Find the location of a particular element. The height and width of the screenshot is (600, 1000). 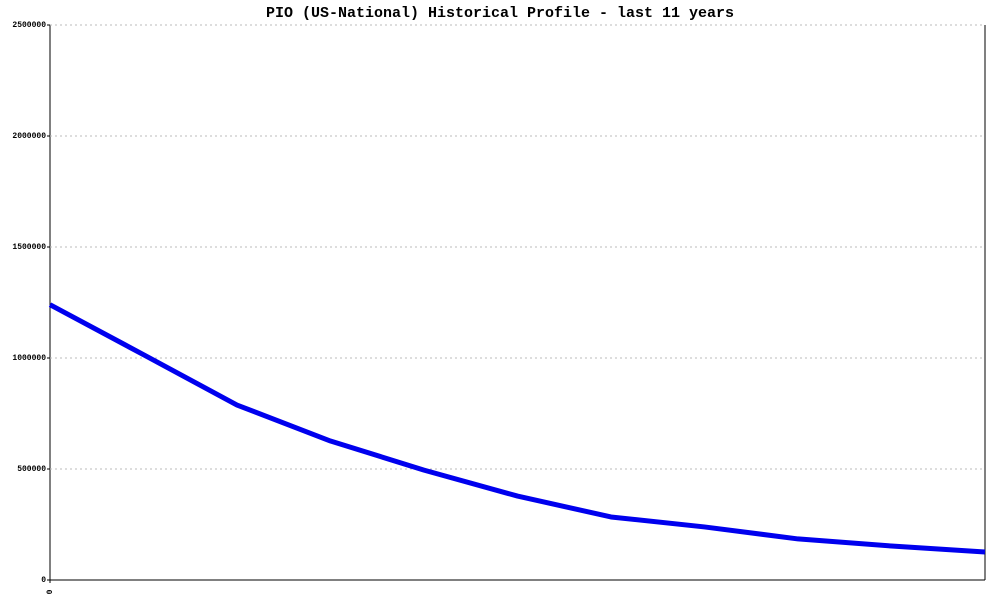

y-tick-label: 0 is located at coordinates (43, 580).